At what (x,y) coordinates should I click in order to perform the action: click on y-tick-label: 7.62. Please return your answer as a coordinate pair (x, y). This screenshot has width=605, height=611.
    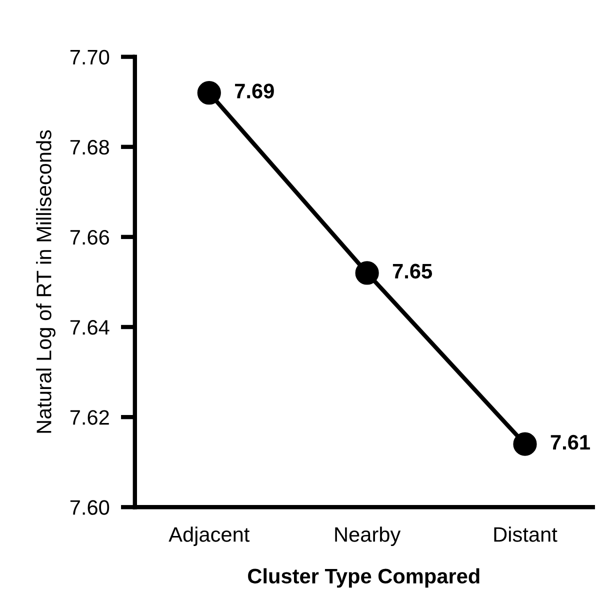
    Looking at the image, I should click on (89, 417).